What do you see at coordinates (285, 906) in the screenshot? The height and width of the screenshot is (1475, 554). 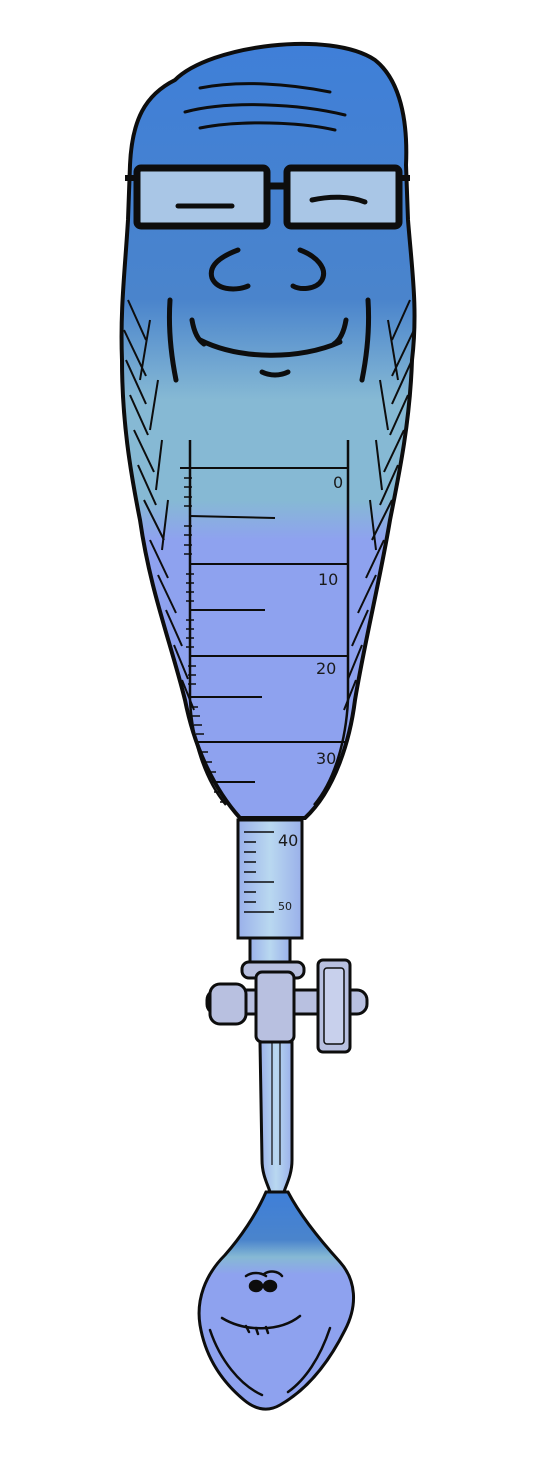 I see `scale-label-50: 50` at bounding box center [285, 906].